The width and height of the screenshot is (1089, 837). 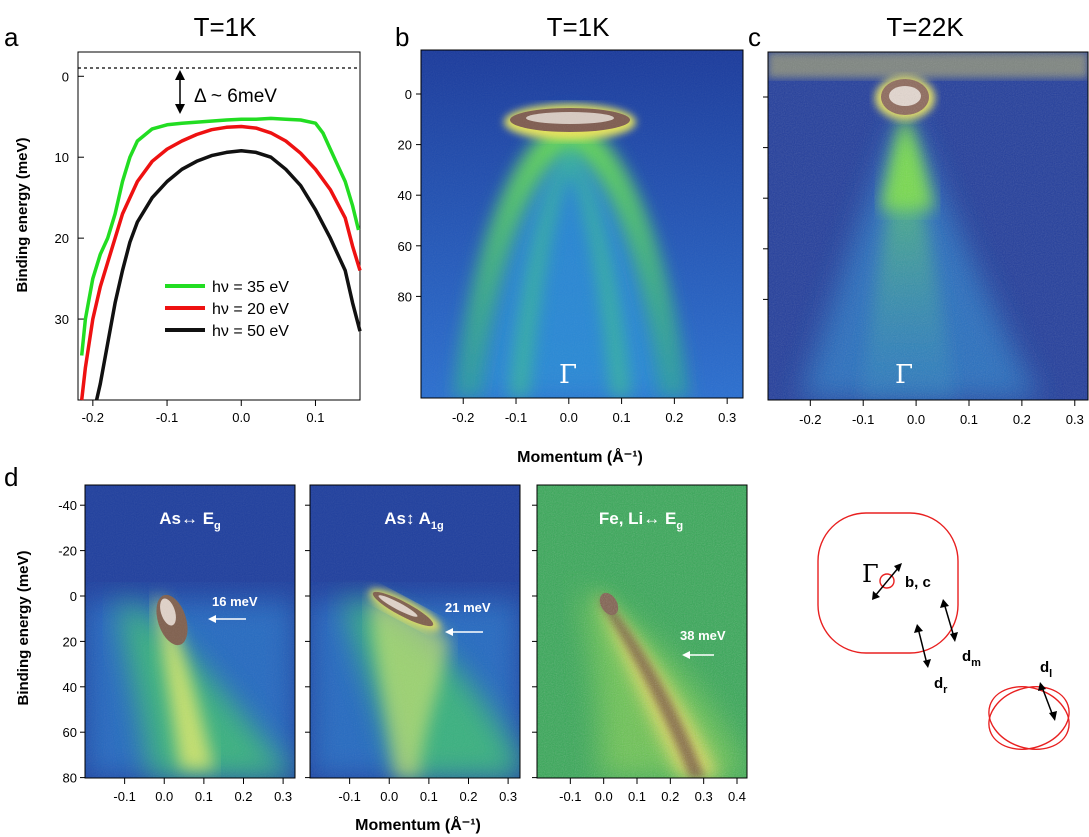 What do you see at coordinates (250, 331) in the screenshot?
I see `legend-label-3: hν = 50 eV` at bounding box center [250, 331].